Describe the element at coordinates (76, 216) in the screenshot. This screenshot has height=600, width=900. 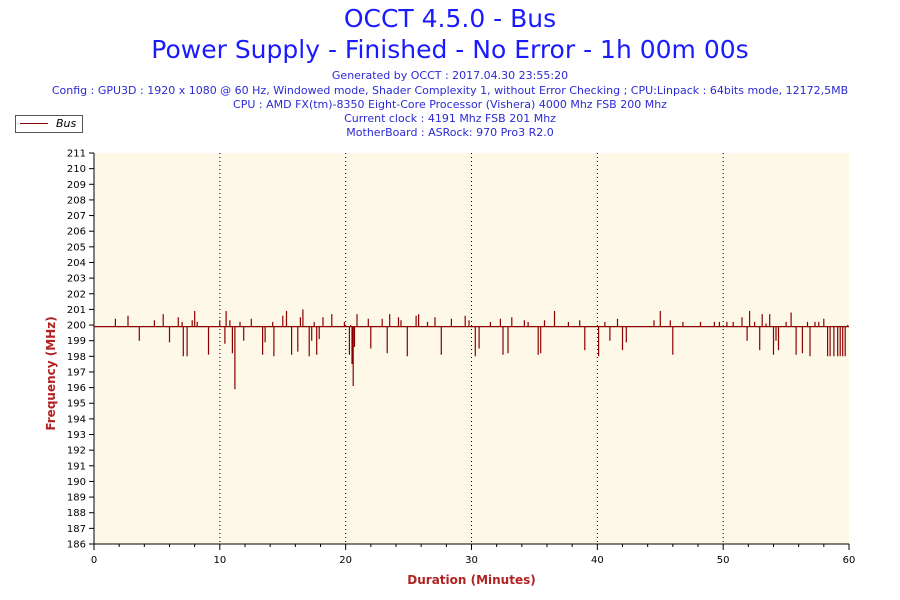
I see `y-tick-label: 207` at that location.